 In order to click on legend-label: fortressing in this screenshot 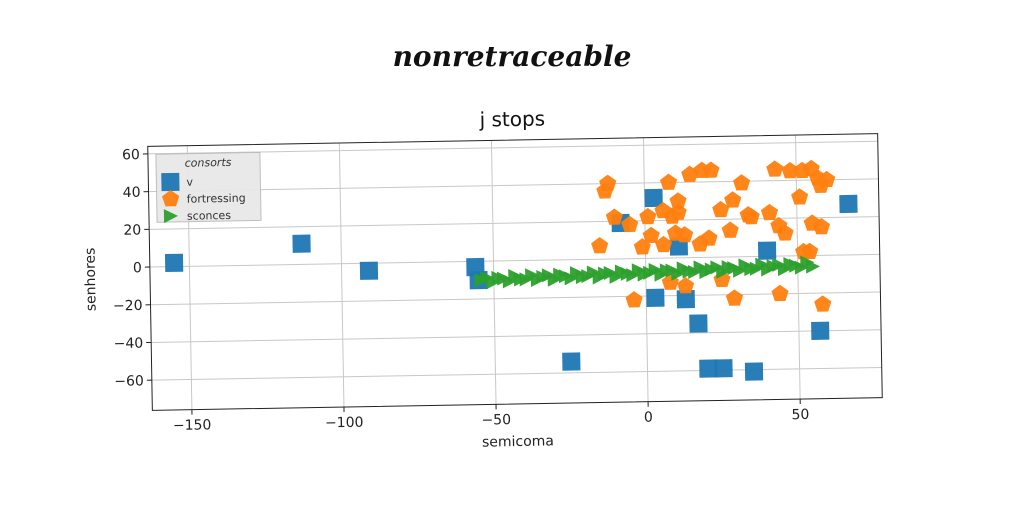, I will do `click(216, 199)`.